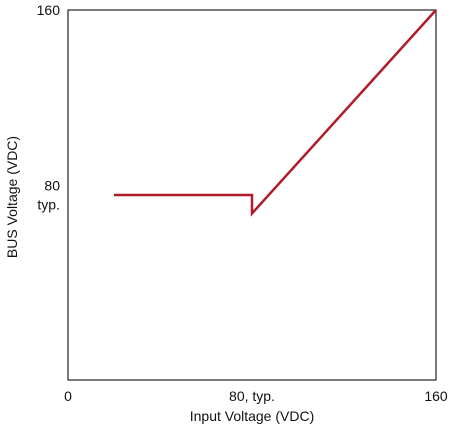 This screenshot has width=450, height=436. What do you see at coordinates (48, 195) in the screenshot?
I see `y-tick-label-1: 80 typ.` at bounding box center [48, 195].